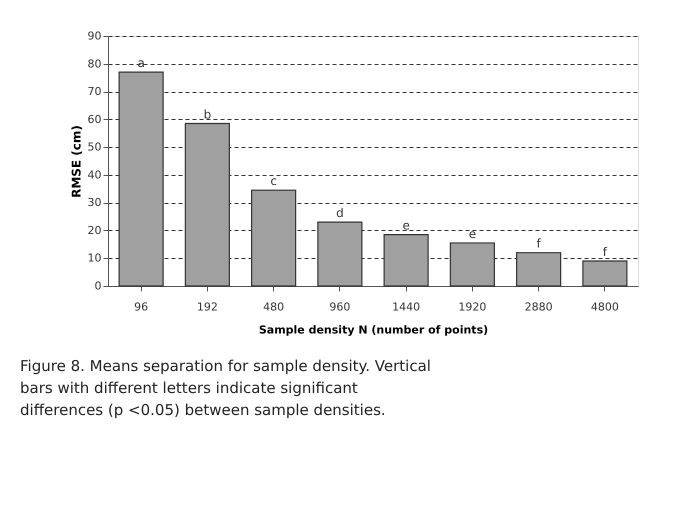 The width and height of the screenshot is (686, 518). Describe the element at coordinates (95, 203) in the screenshot. I see `y-tick-label: 30` at that location.